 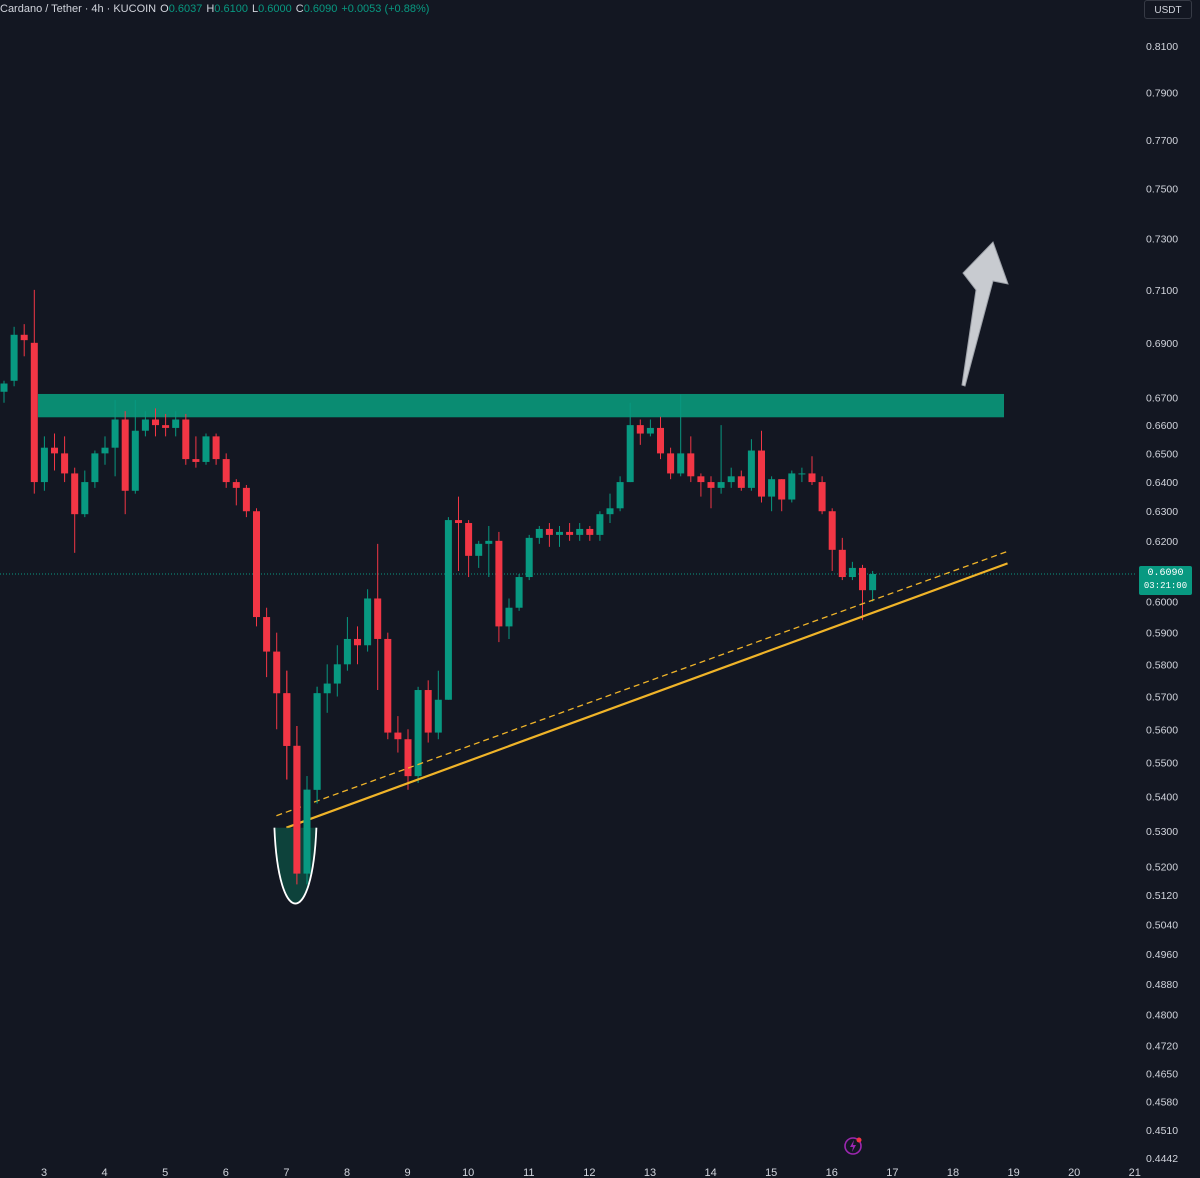 What do you see at coordinates (320, 9) in the screenshot?
I see `legend-close-value: 0.6090` at bounding box center [320, 9].